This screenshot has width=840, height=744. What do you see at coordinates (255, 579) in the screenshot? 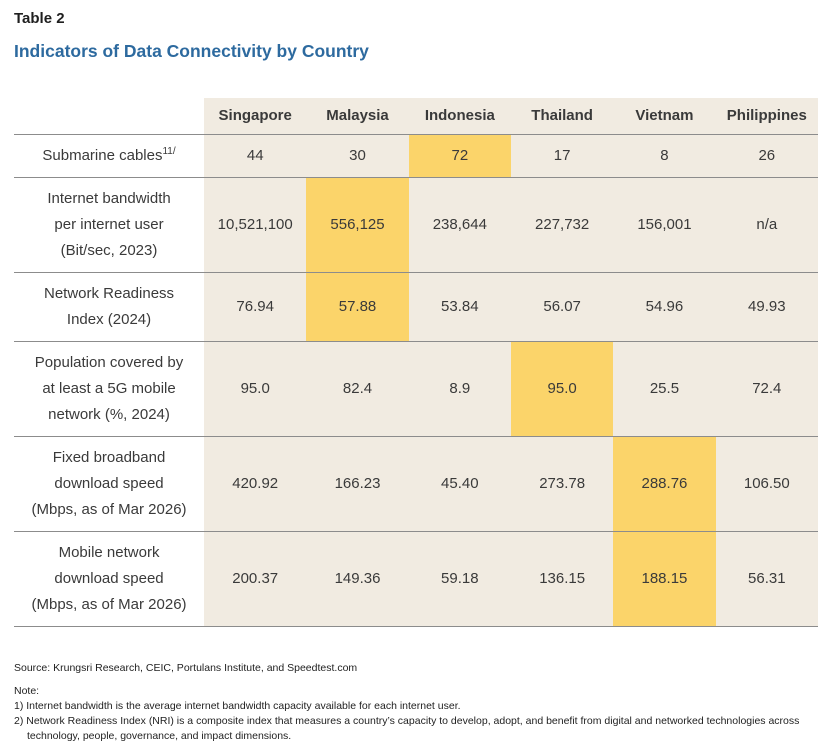
I see `data-cell: 200.37` at bounding box center [255, 579].